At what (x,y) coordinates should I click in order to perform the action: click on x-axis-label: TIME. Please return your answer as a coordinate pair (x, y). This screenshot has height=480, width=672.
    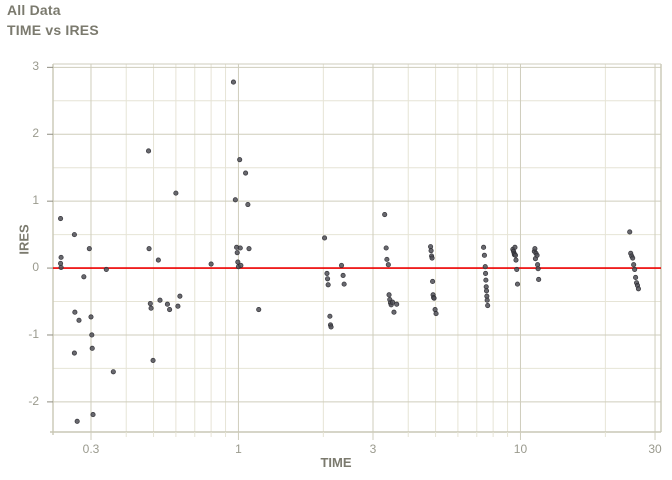
    Looking at the image, I should click on (336, 462).